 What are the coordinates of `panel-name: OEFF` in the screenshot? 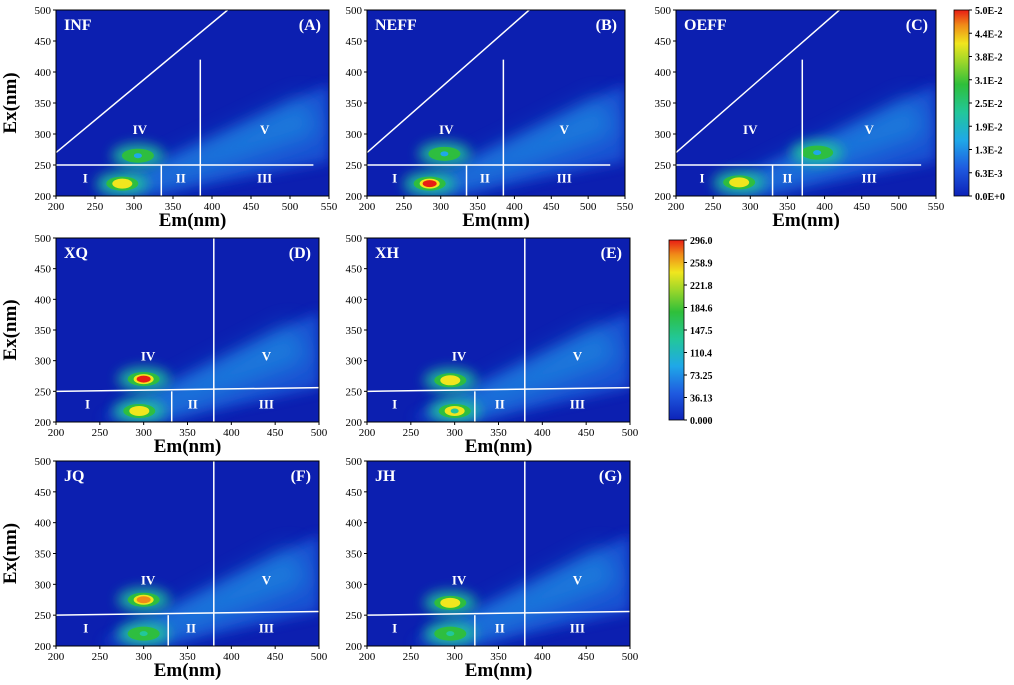 It's located at (705, 25).